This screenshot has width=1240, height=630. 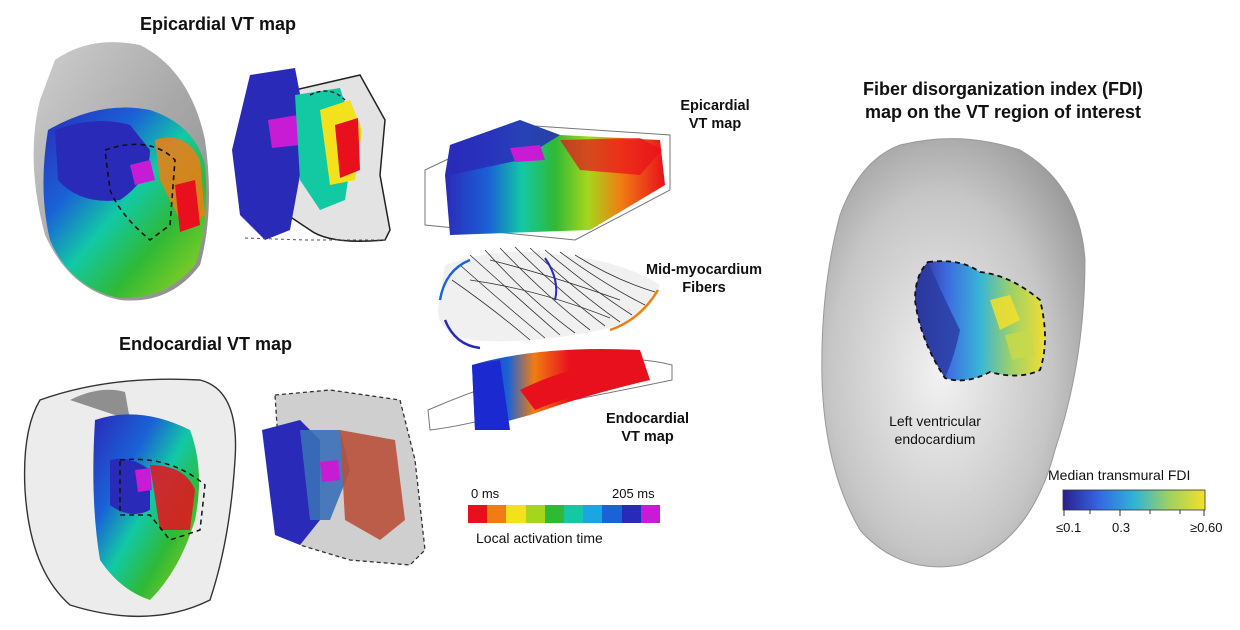 I want to click on fdi-tick-low: ≤0.1, so click(x=1069, y=527).